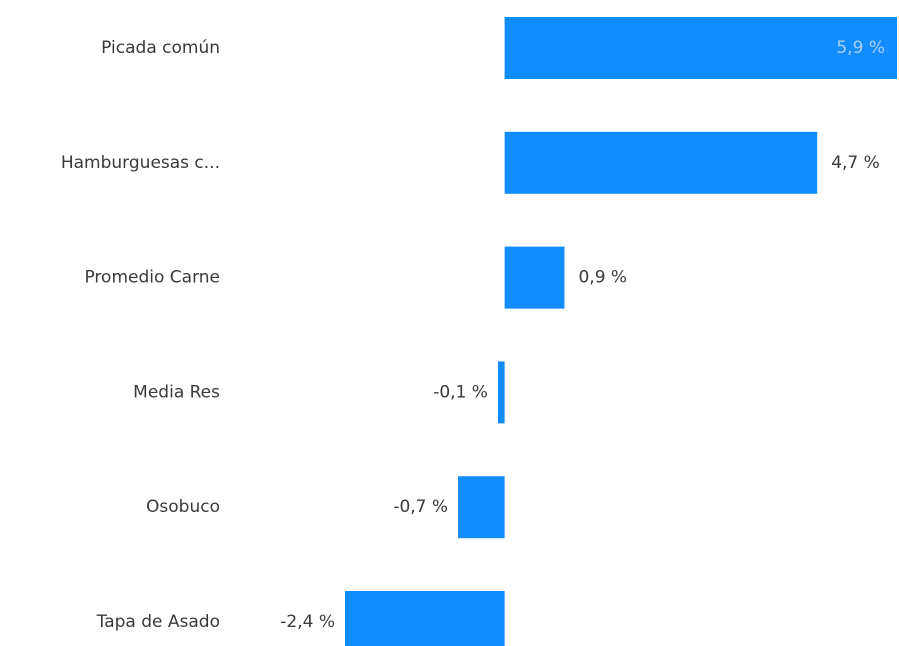 This screenshot has width=899, height=646. I want to click on value-label: -0,7 %, so click(420, 507).